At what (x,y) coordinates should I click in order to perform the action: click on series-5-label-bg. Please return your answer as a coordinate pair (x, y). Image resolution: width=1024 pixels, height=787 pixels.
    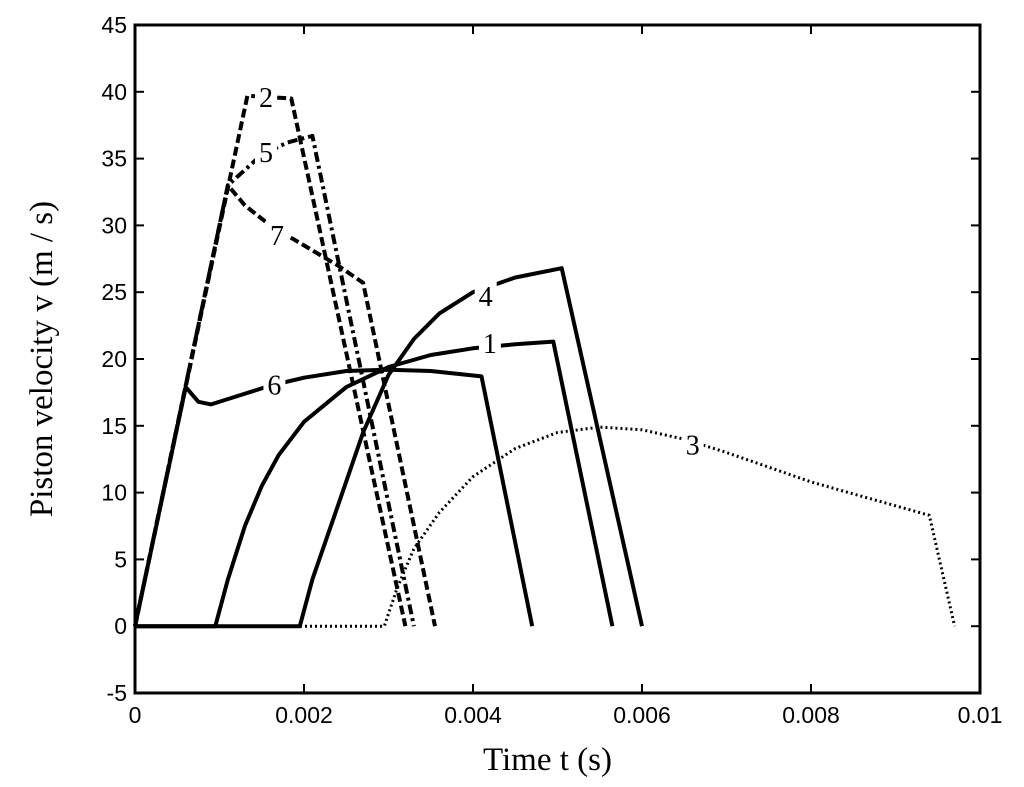
    Looking at the image, I should click on (265, 151).